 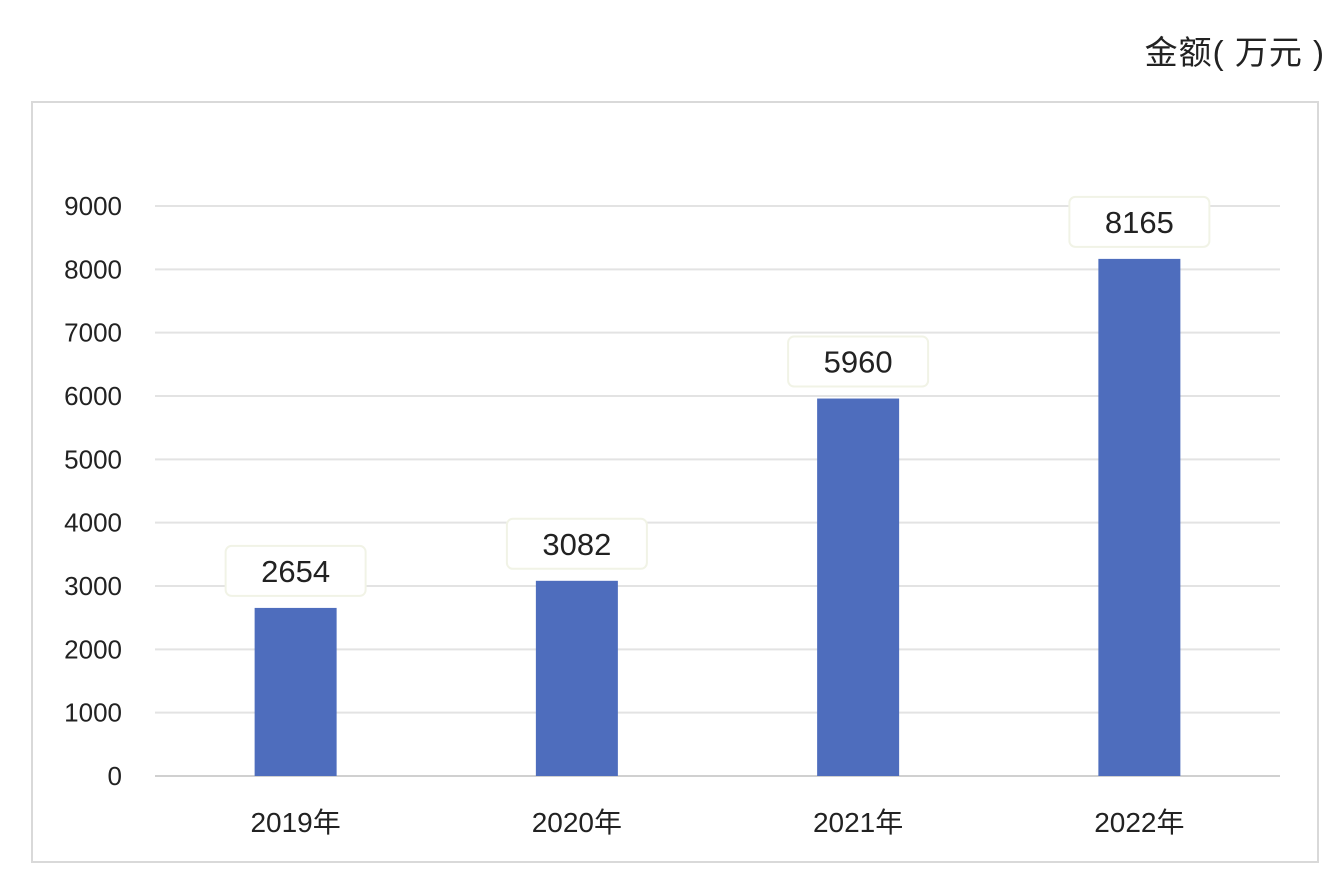 What do you see at coordinates (93, 523) in the screenshot?
I see `y-tick-label: 4000` at bounding box center [93, 523].